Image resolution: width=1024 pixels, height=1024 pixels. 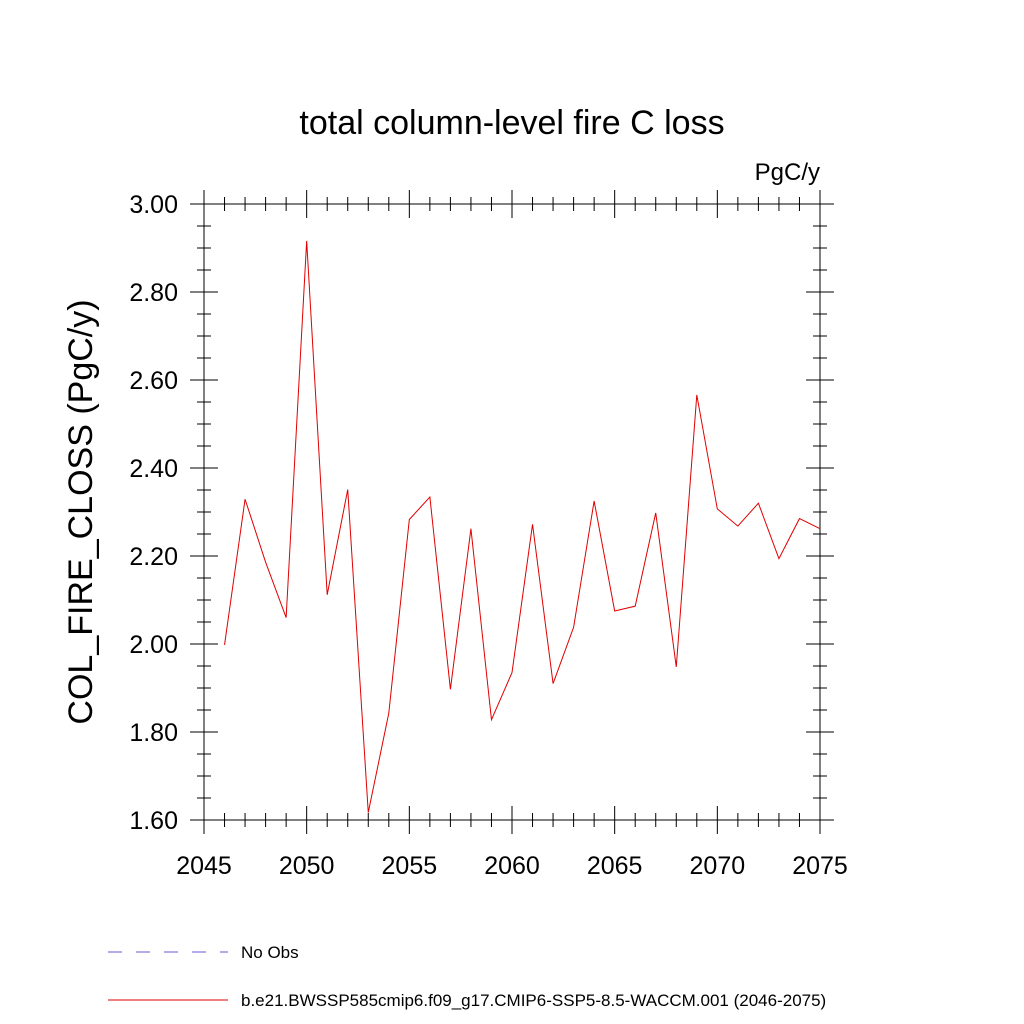 I want to click on x-tick-label: 2050, so click(x=307, y=866).